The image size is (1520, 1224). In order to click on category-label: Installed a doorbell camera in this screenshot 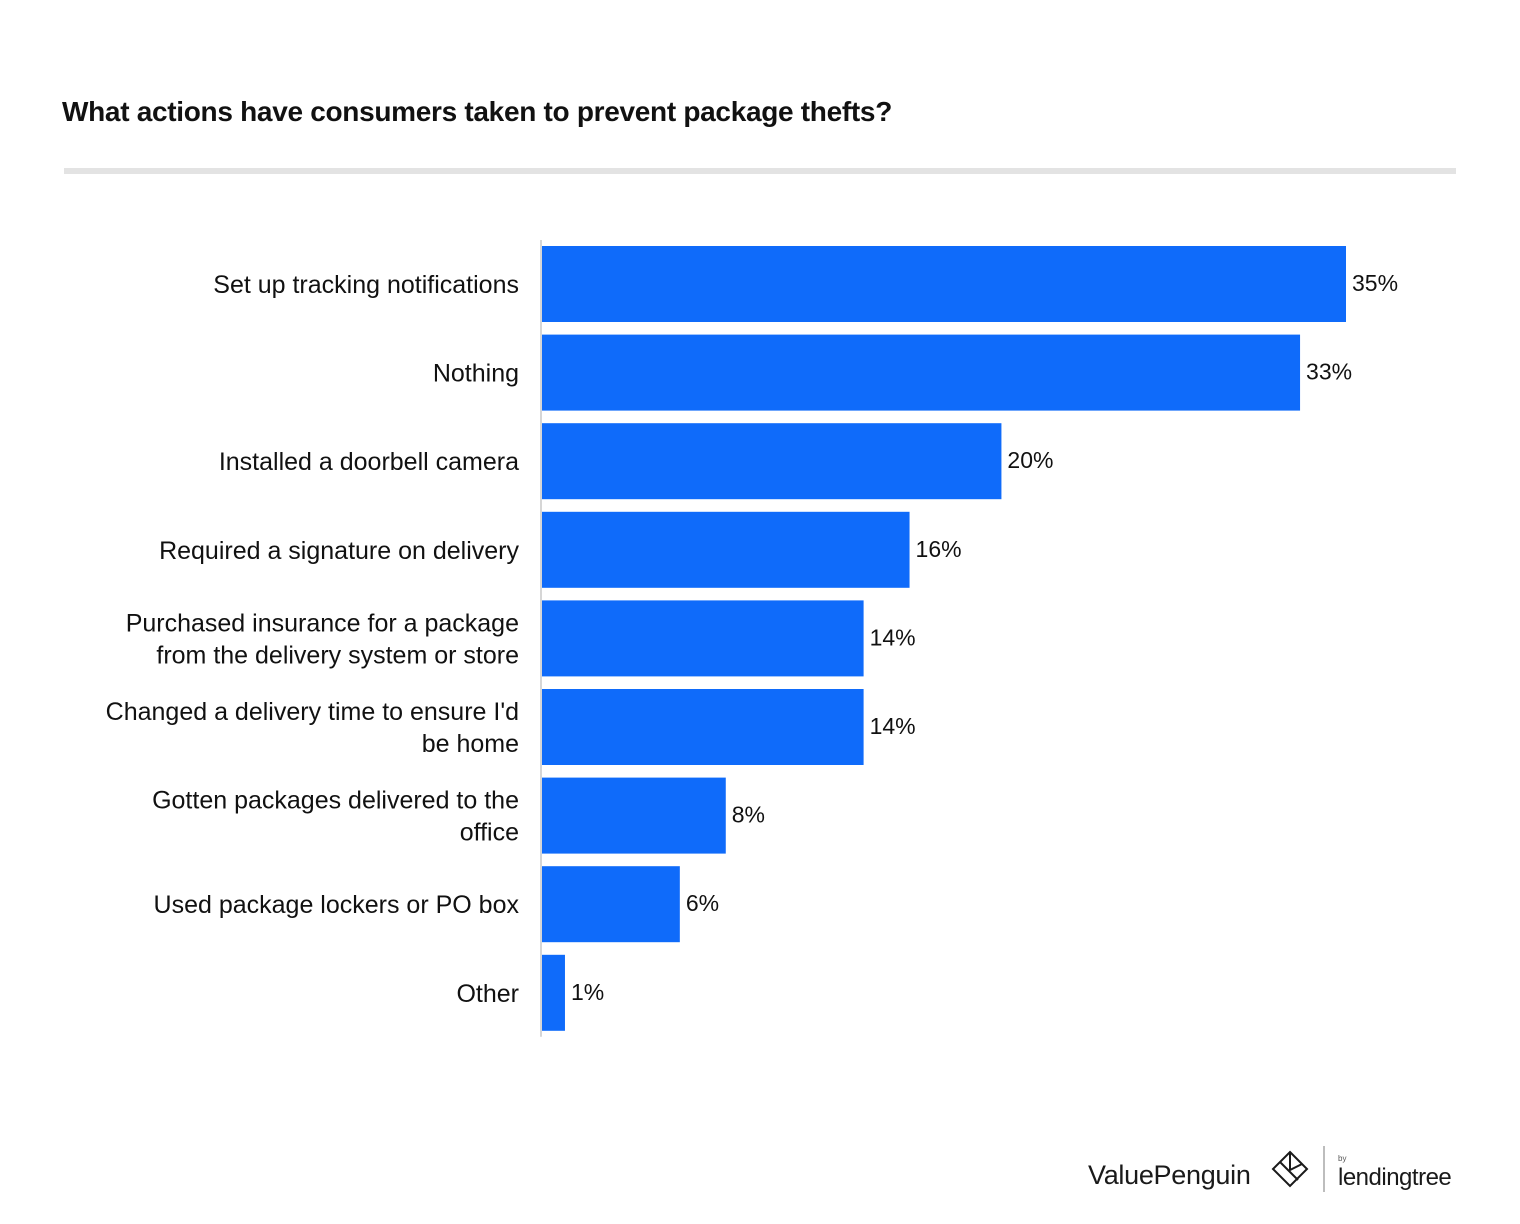, I will do `click(369, 462)`.